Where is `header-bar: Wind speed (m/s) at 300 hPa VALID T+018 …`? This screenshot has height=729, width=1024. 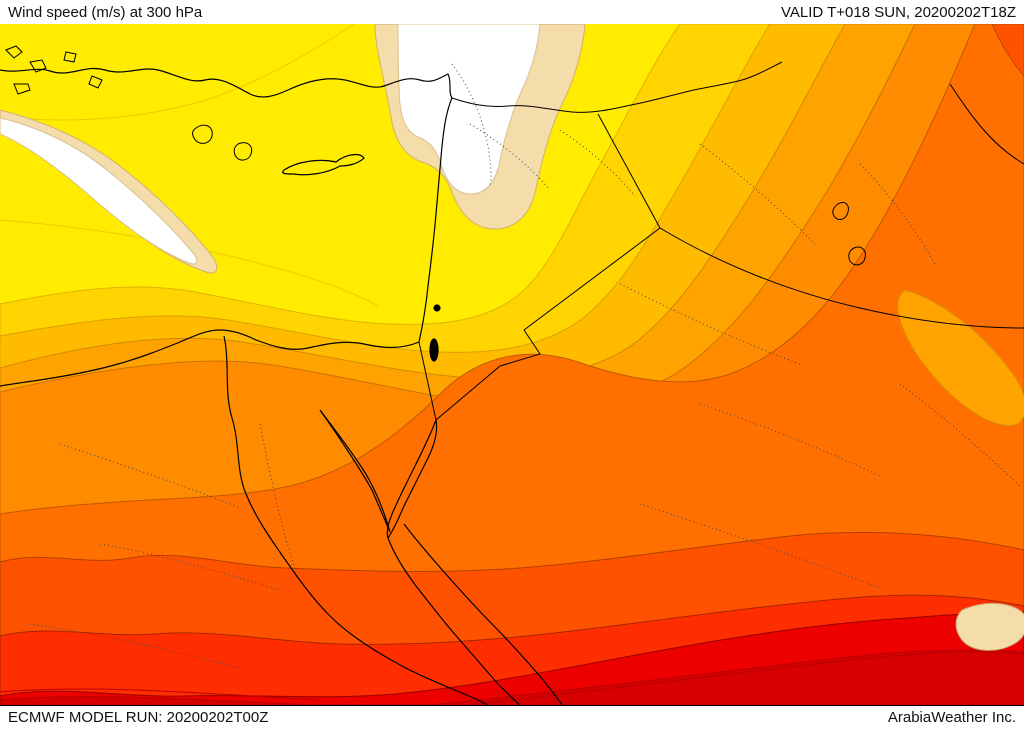
header-bar: Wind speed (m/s) at 300 hPa VALID T+018 … is located at coordinates (512, 12).